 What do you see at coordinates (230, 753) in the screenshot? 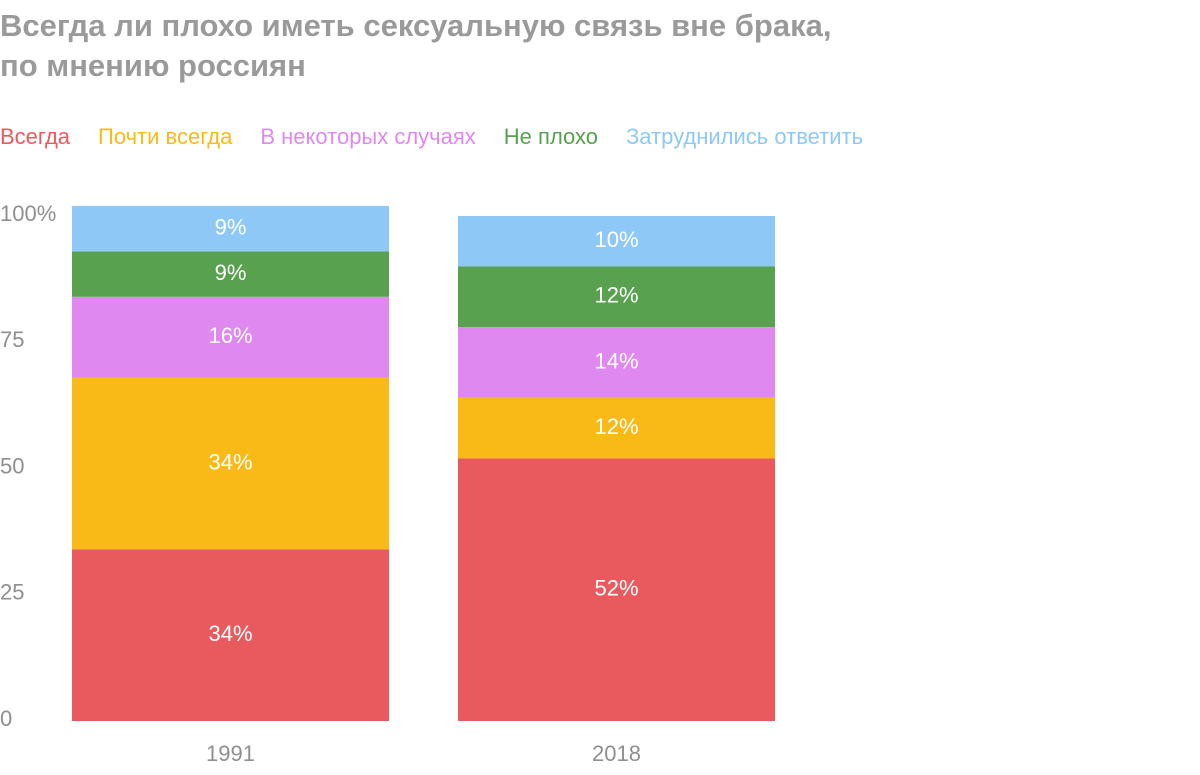
I see `x-tick-label: 1991` at bounding box center [230, 753].